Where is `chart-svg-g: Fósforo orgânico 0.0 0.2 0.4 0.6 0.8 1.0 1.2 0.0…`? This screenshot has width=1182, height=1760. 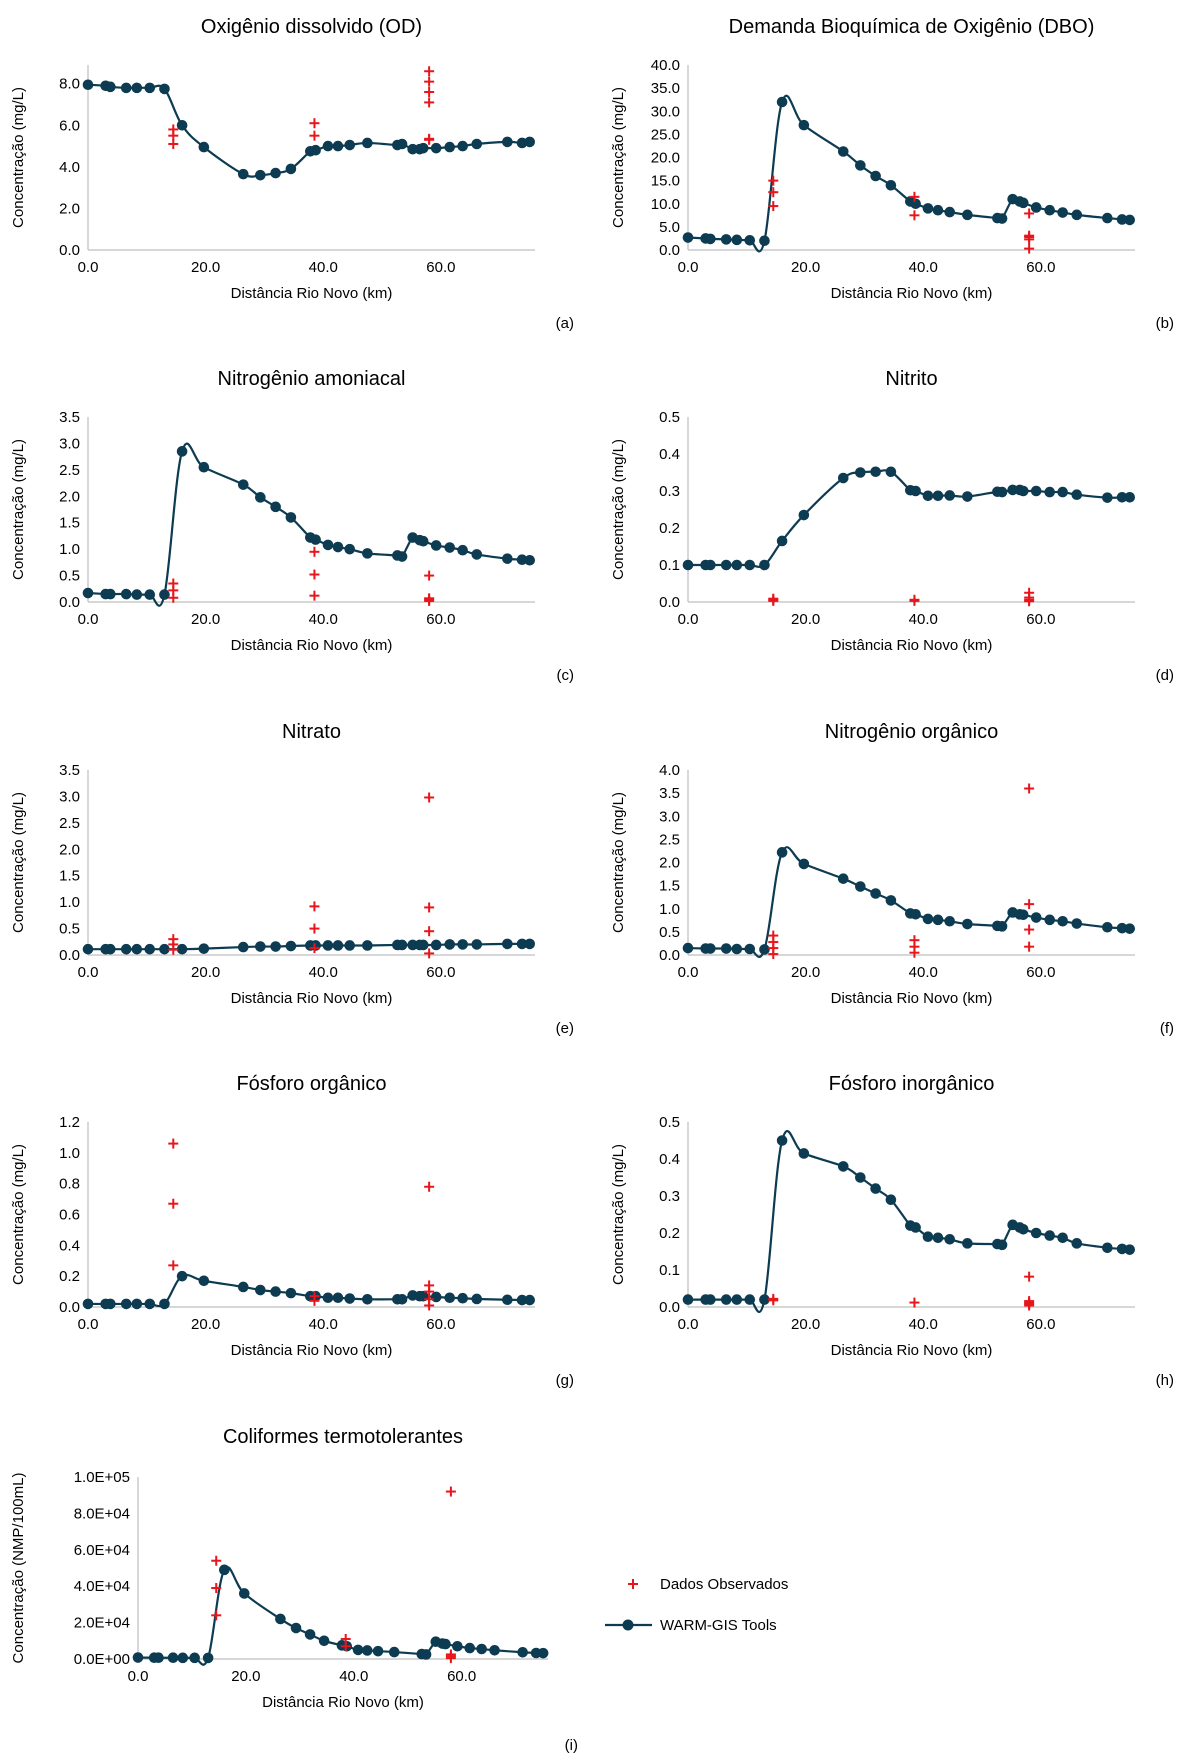 chart-svg-g: Fósforo orgânico 0.0 0.2 0.4 0.6 0.8 1.0 1.2 0.0… is located at coordinates (292, 1231).